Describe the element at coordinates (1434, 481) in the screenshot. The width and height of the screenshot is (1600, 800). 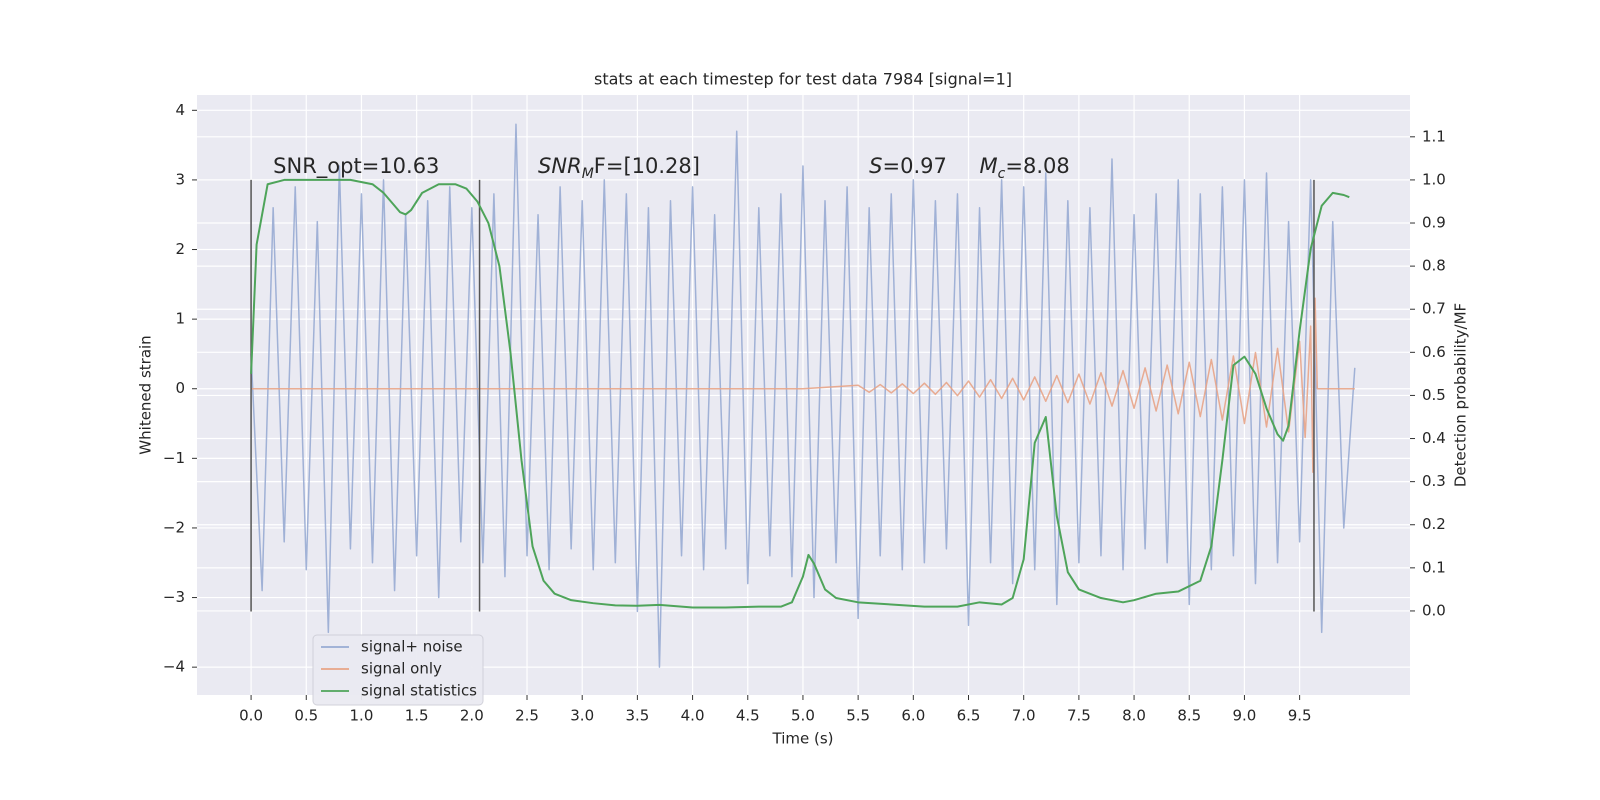
I see `y2-tick-label: 0.3` at that location.